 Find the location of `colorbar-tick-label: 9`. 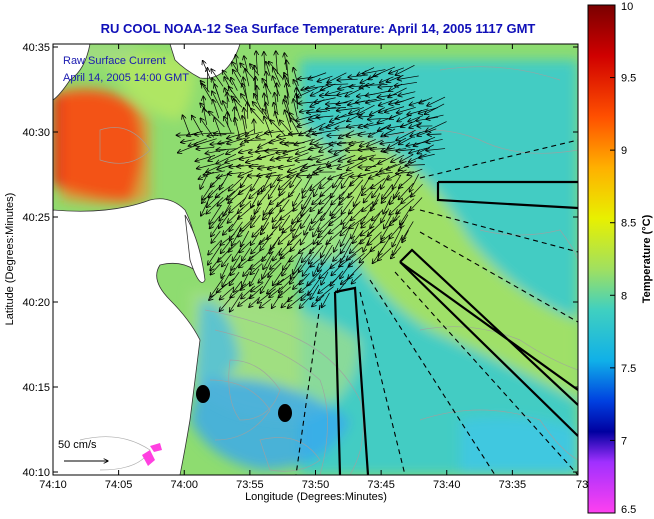

colorbar-tick-label: 9 is located at coordinates (624, 151).